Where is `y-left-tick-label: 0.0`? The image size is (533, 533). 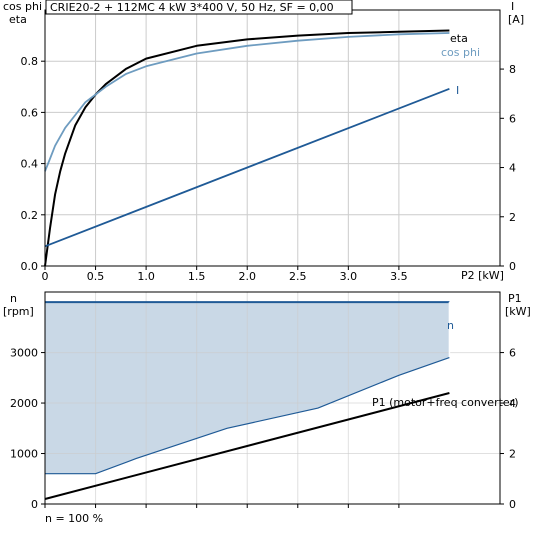 y-left-tick-label: 0.0 is located at coordinates (30, 266).